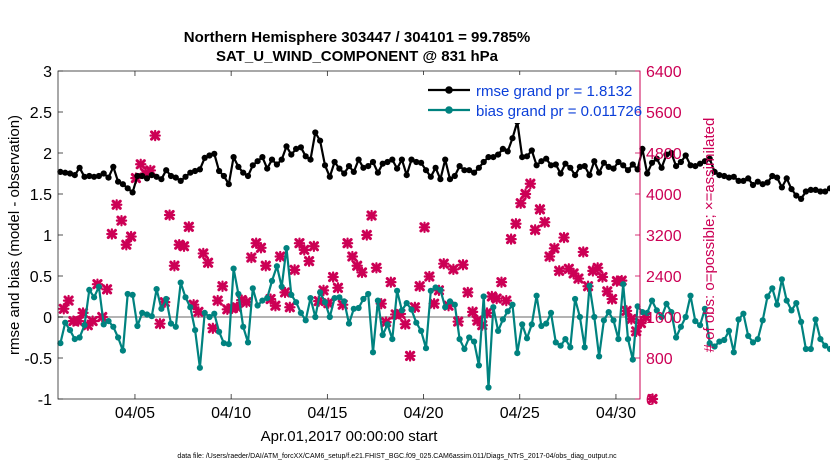  I want to click on y-tick-label: 1, so click(47, 236).